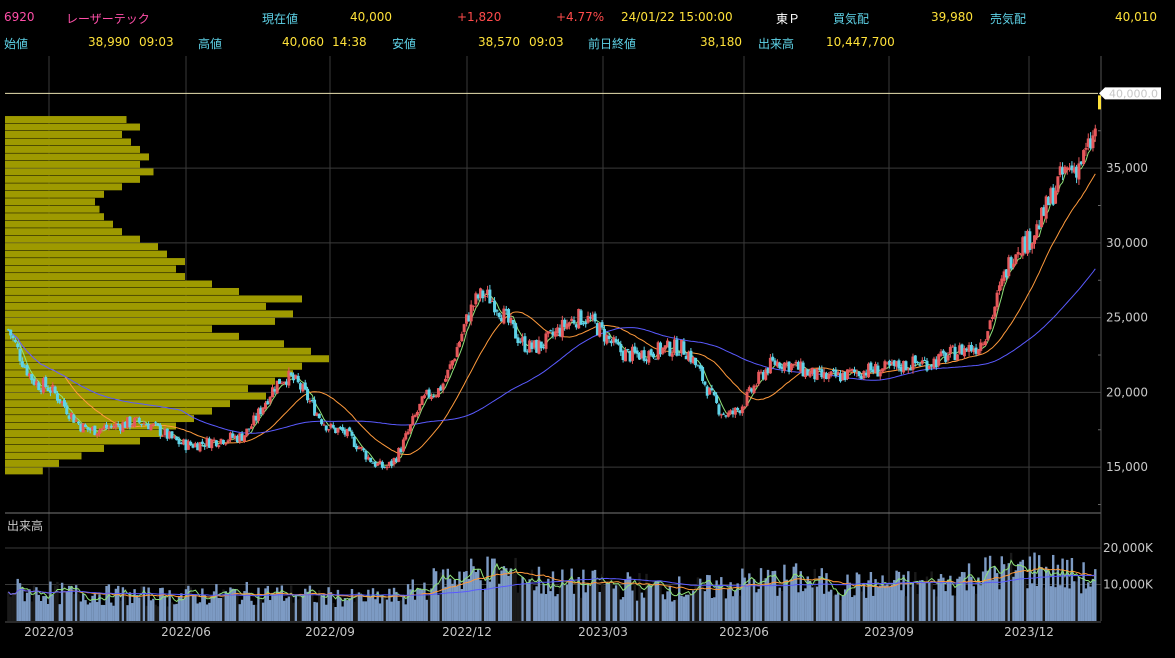 This screenshot has width=1175, height=658. Describe the element at coordinates (860, 42) in the screenshot. I see `volume-value: 10,447,700` at that location.